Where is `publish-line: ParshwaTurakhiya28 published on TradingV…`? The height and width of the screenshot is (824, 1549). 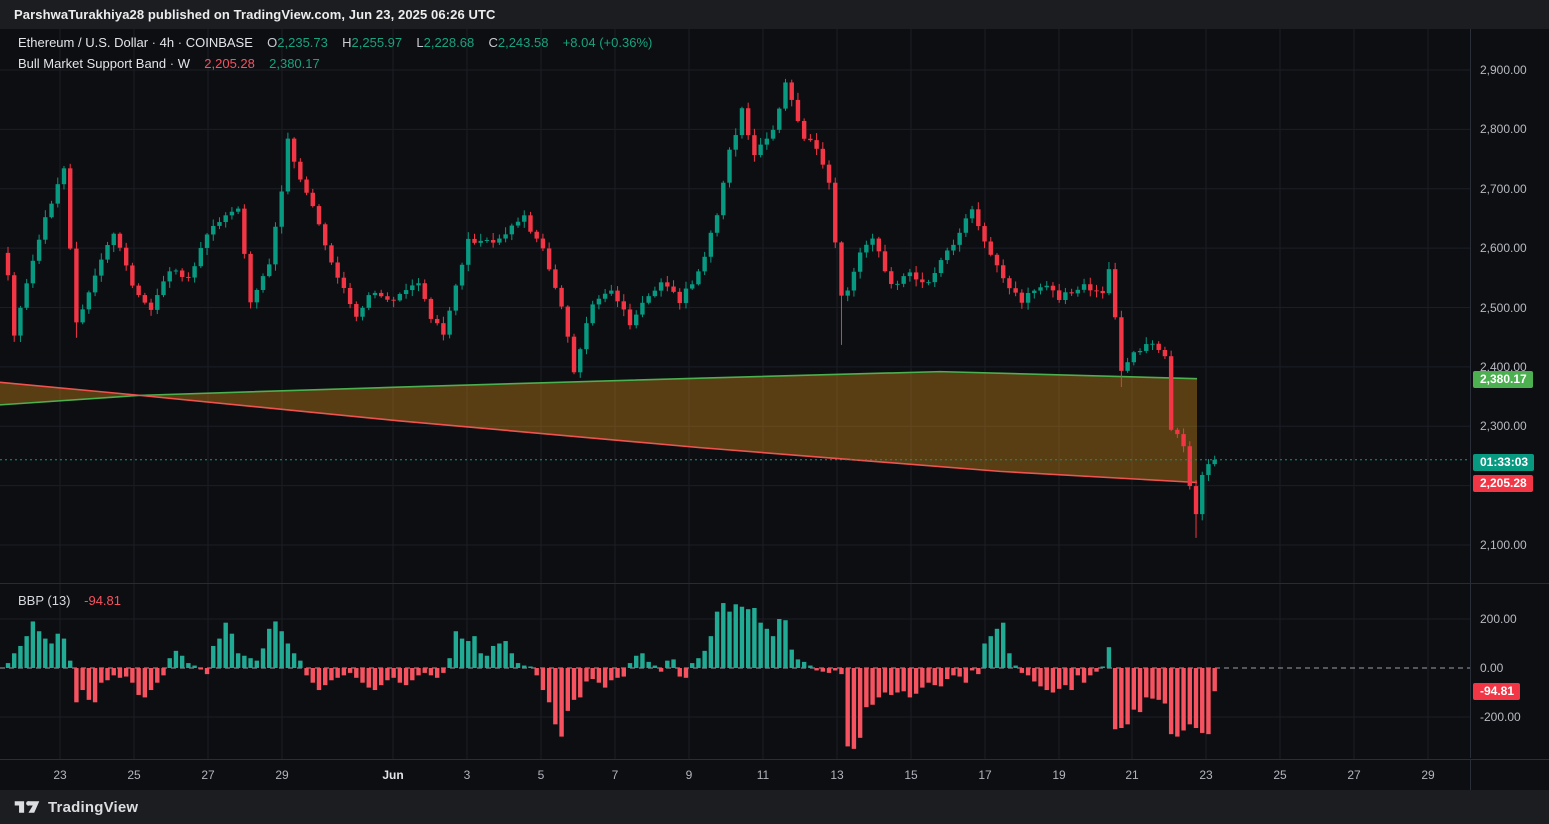 publish-line: ParshwaTurakhiya28 published on TradingV… is located at coordinates (255, 14).